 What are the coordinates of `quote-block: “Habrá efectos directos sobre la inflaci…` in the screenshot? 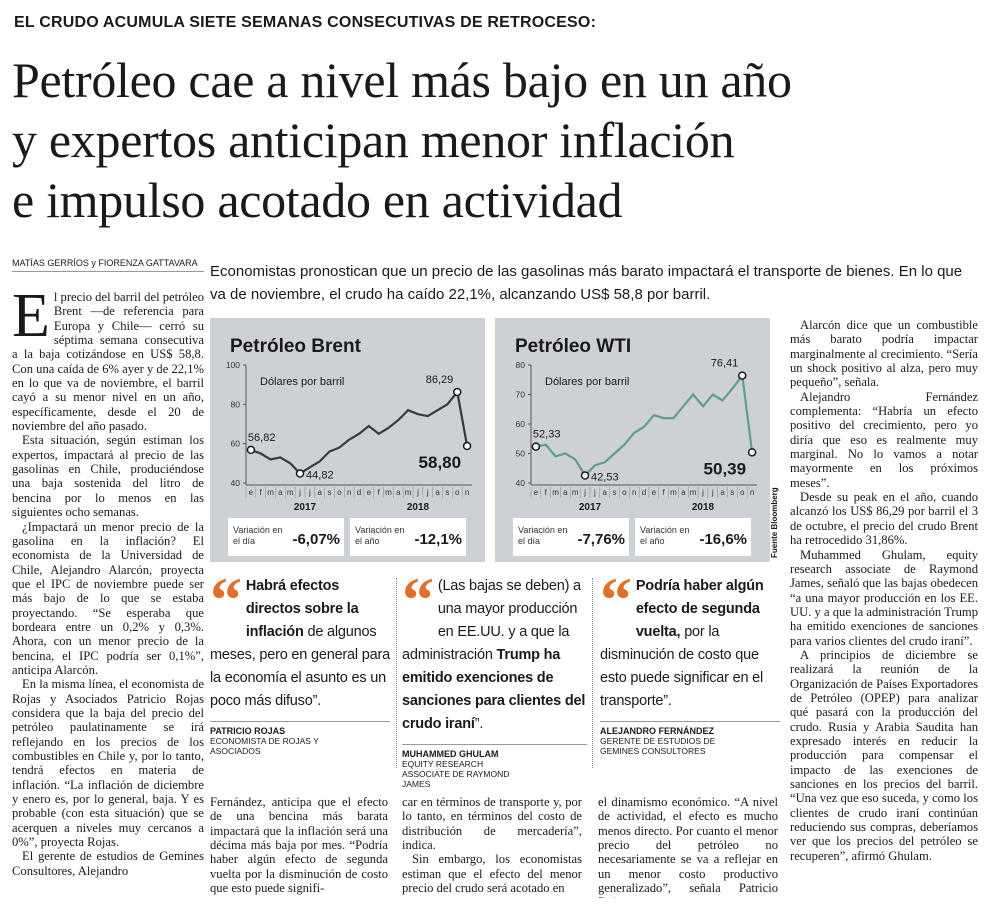 It's located at (300, 662).